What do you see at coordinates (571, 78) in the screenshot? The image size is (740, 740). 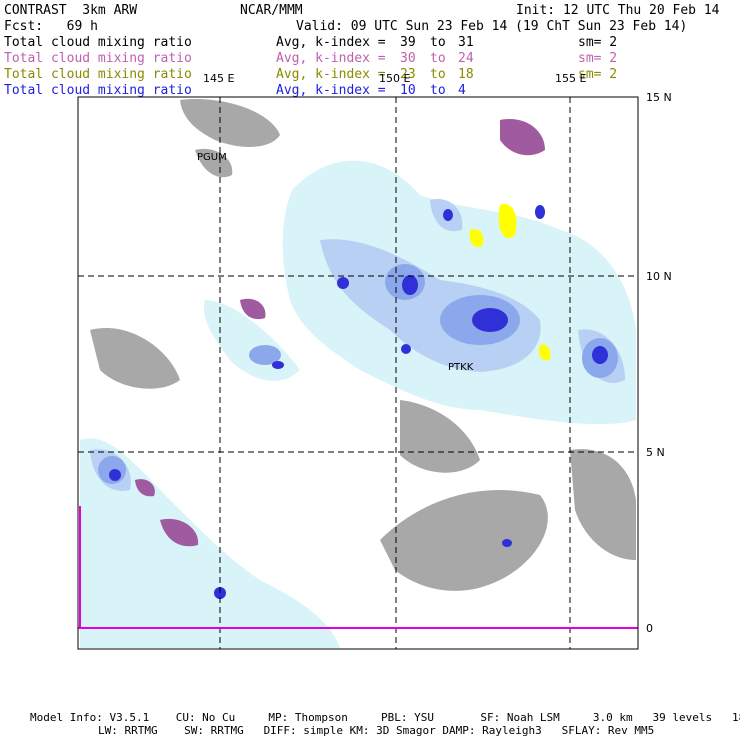 I see `lon-label-155: 155 E` at bounding box center [571, 78].